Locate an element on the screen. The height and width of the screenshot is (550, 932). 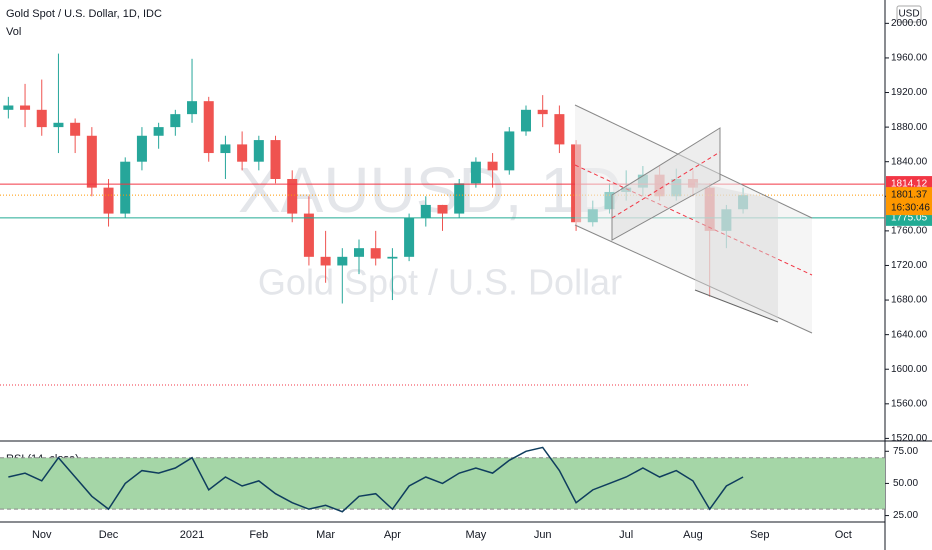
y-tick-label: 1960.00 is located at coordinates (909, 58).